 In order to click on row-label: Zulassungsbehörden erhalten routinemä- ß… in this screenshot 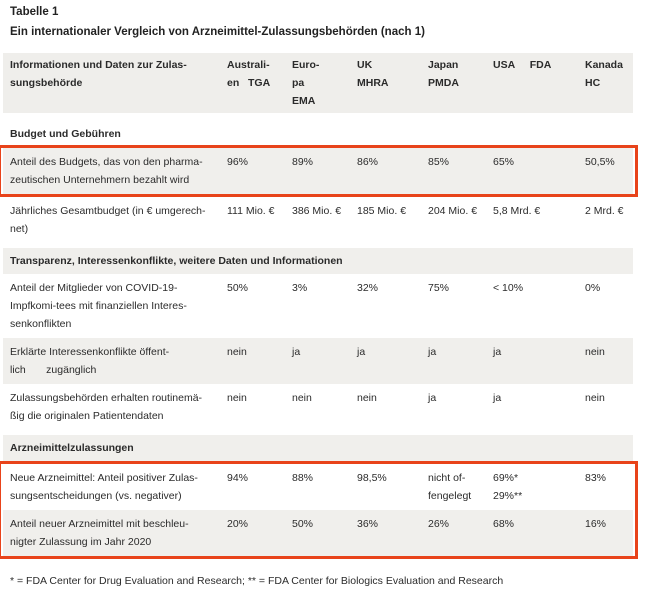, I will do `click(106, 407)`.